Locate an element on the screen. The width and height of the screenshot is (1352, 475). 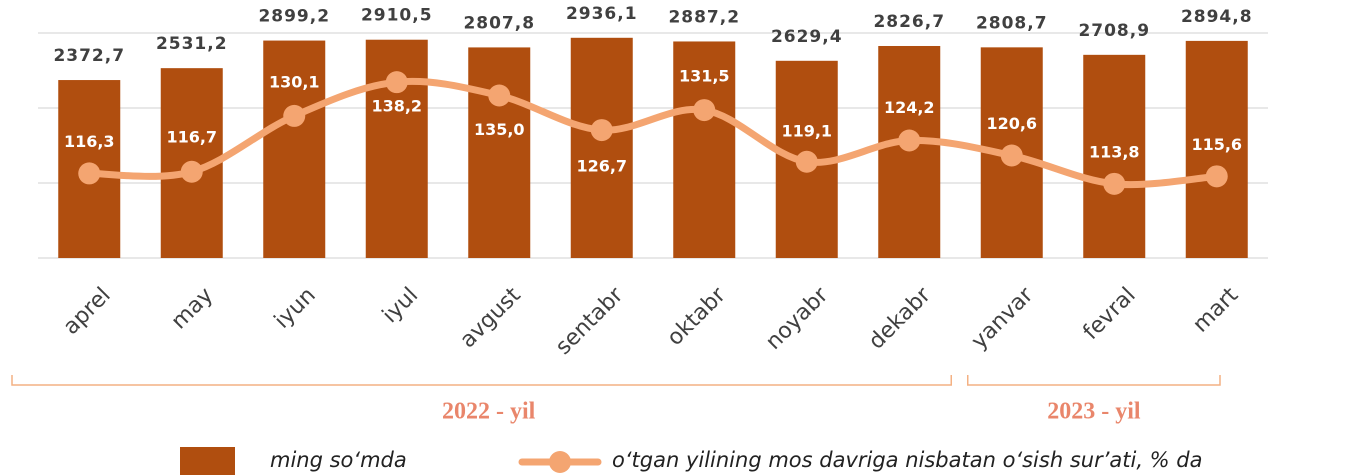
line-label: 120,6 is located at coordinates (1011, 123).